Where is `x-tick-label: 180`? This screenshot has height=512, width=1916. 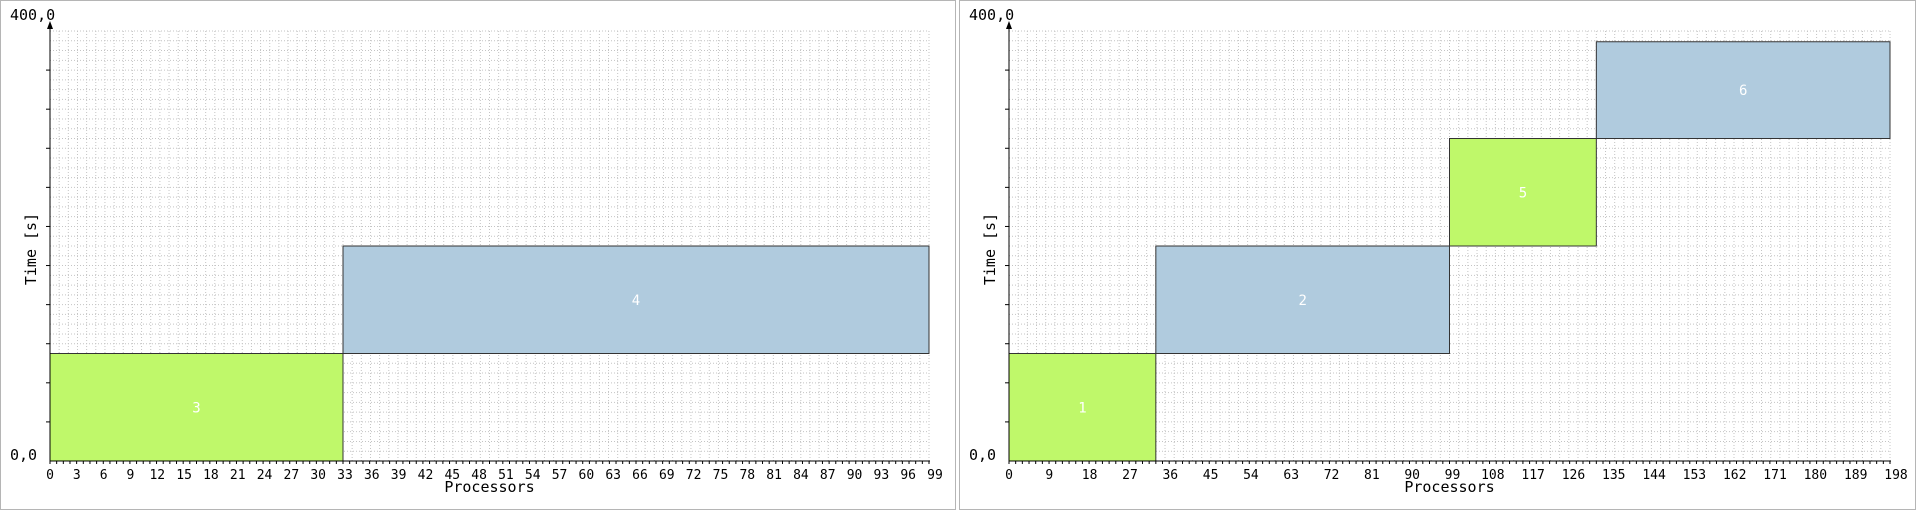
x-tick-label: 180 is located at coordinates (1815, 475).